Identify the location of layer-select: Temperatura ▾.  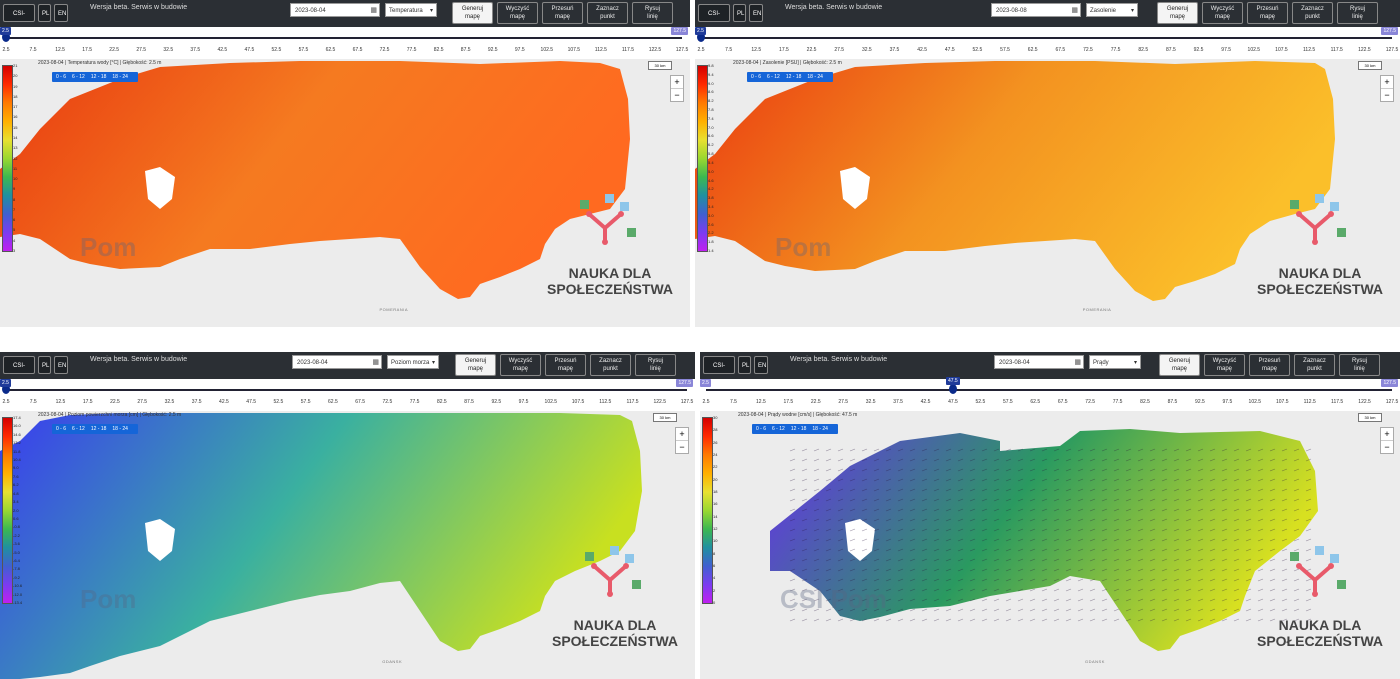
(411, 10).